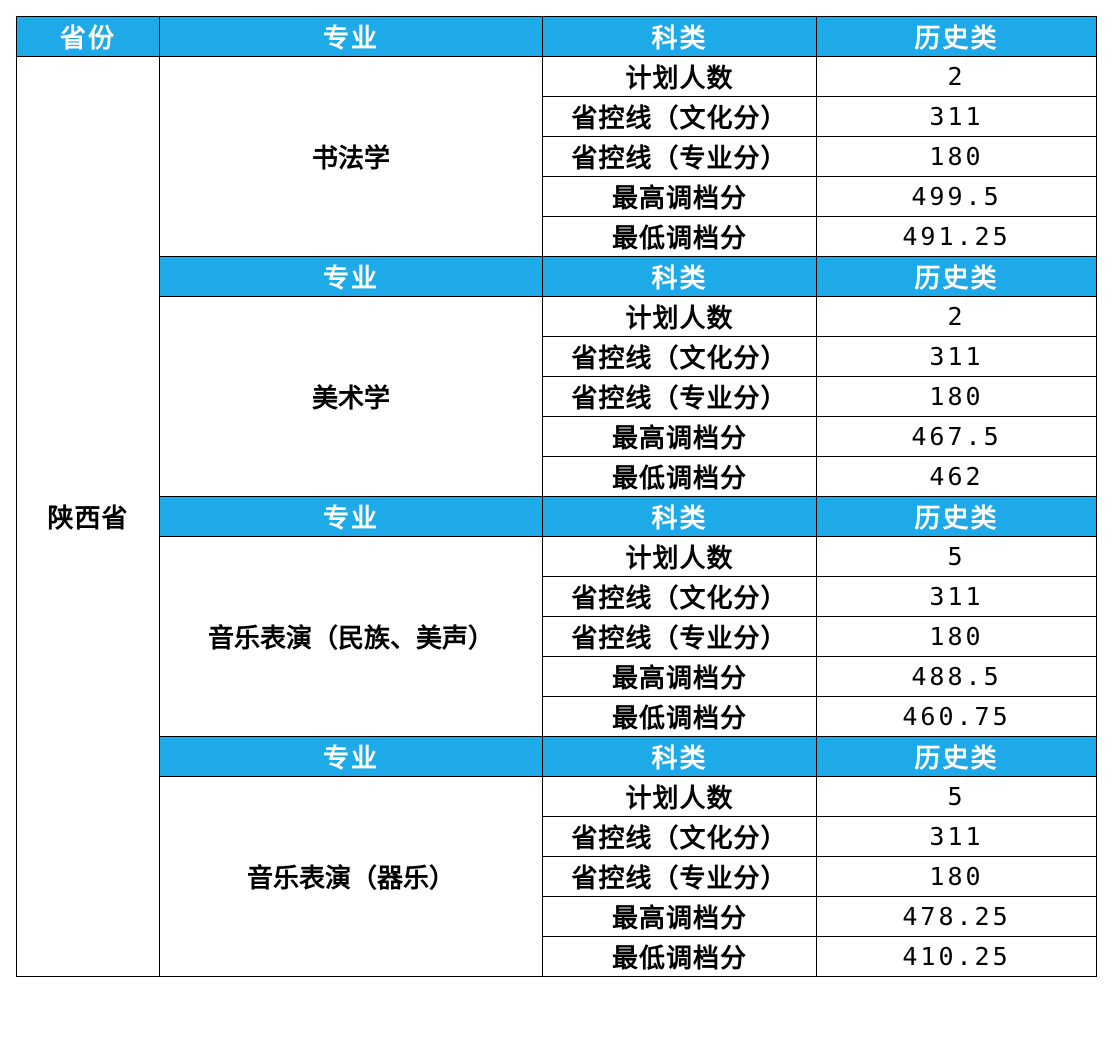  I want to click on metric-value: 462, so click(956, 476).